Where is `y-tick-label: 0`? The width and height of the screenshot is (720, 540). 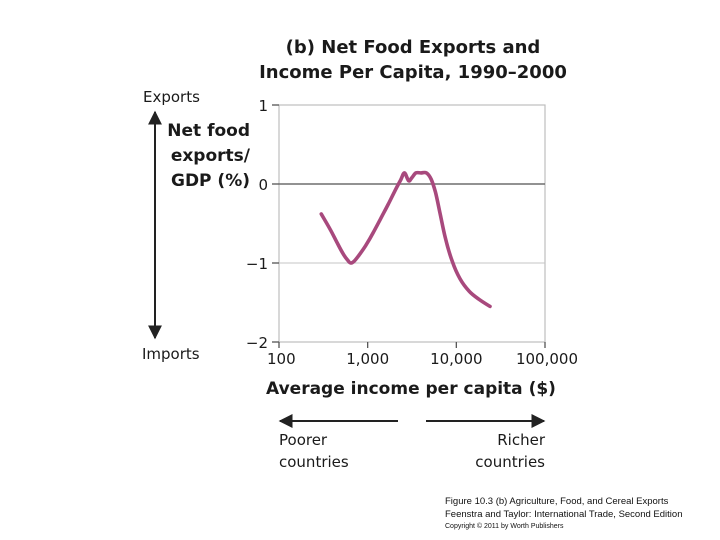
y-tick-label: 0 is located at coordinates (263, 185).